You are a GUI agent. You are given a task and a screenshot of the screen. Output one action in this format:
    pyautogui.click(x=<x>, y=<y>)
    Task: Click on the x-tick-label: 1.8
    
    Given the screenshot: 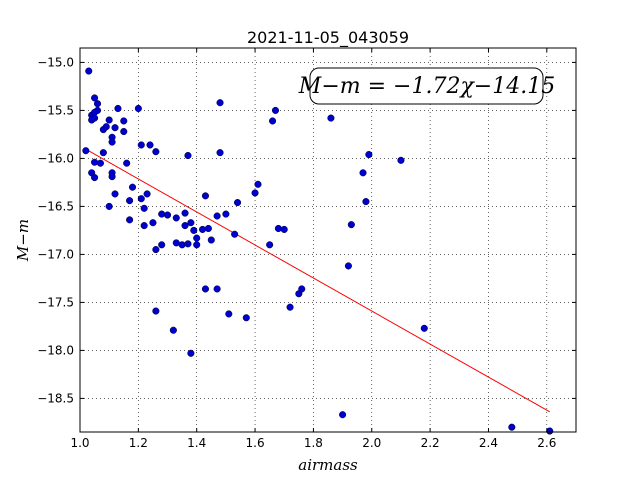 What is the action you would take?
    pyautogui.click(x=313, y=443)
    